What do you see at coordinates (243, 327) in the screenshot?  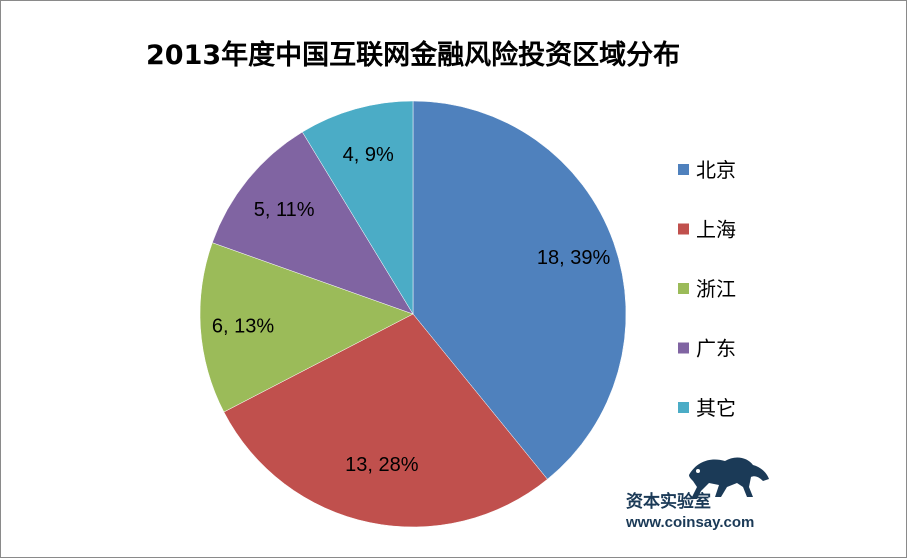 I see `slice-label-2: 6, 13%` at bounding box center [243, 327].